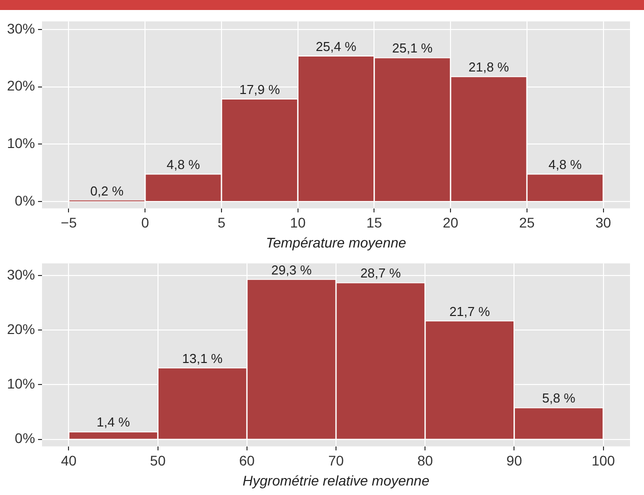 This screenshot has height=495, width=644. Describe the element at coordinates (203, 358) in the screenshot. I see `data-label: 13,1 %` at that location.